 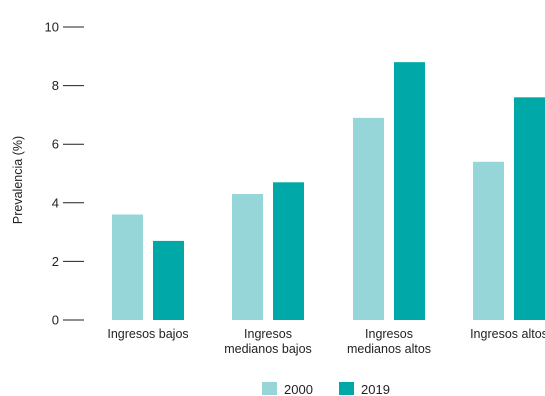 What do you see at coordinates (55, 320) in the screenshot?
I see `y-tick-label: 0` at bounding box center [55, 320].